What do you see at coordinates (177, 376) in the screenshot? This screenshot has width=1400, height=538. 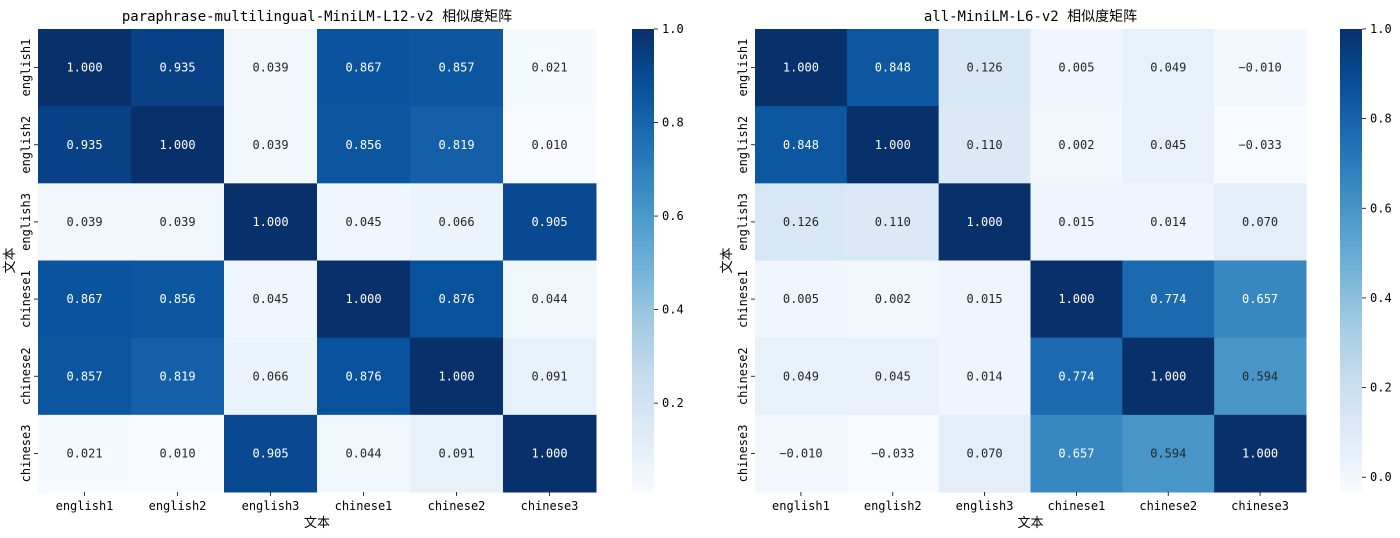 I see `cell-value-label: 0.819` at bounding box center [177, 376].